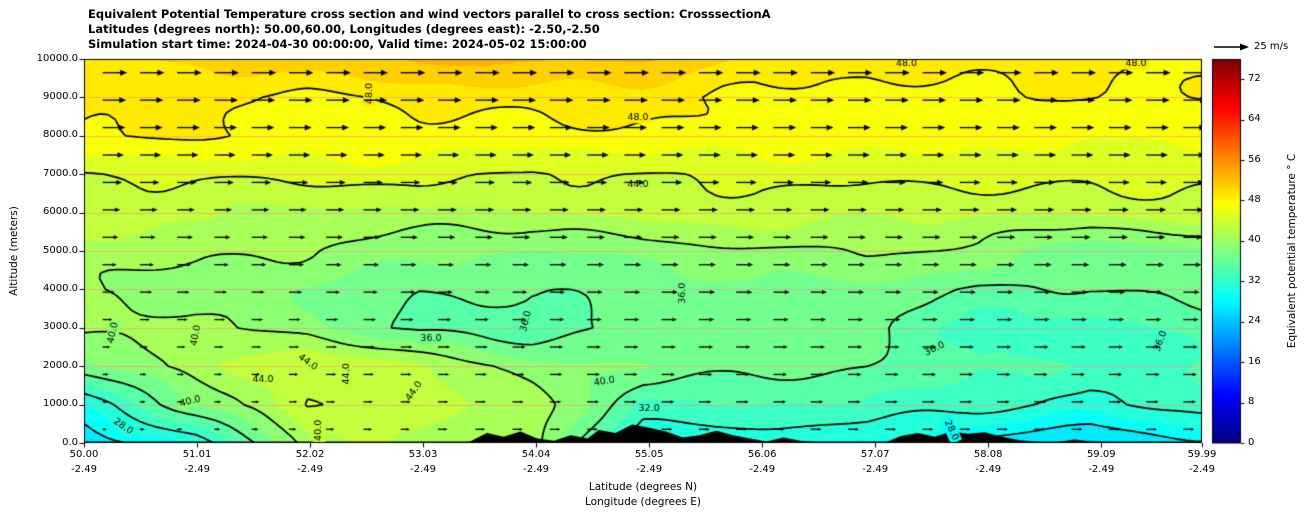 This screenshot has height=526, width=1308. I want to click on x-tick-label: 51.01 -2.49, so click(197, 462).